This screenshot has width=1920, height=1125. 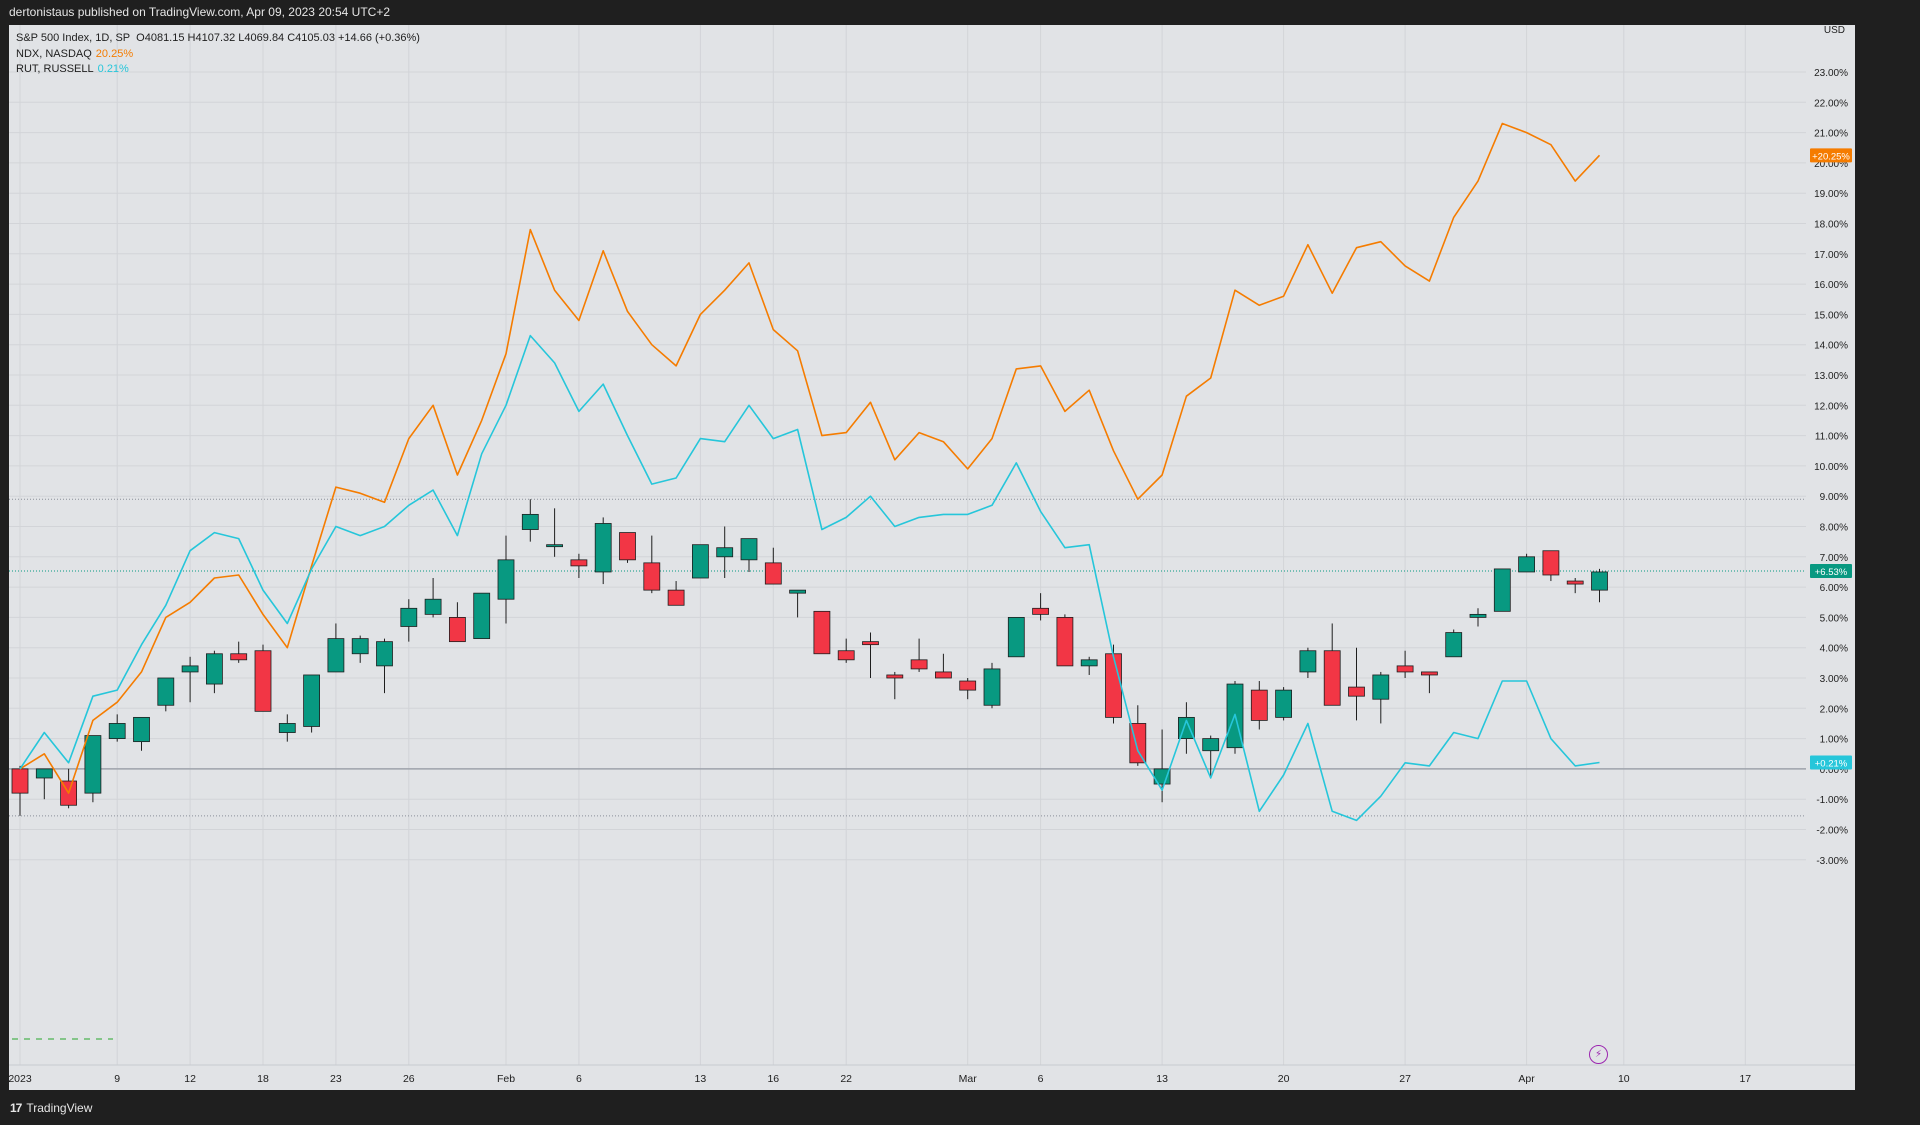 I want to click on y-tick-label: 16.00%, so click(x=1831, y=285).